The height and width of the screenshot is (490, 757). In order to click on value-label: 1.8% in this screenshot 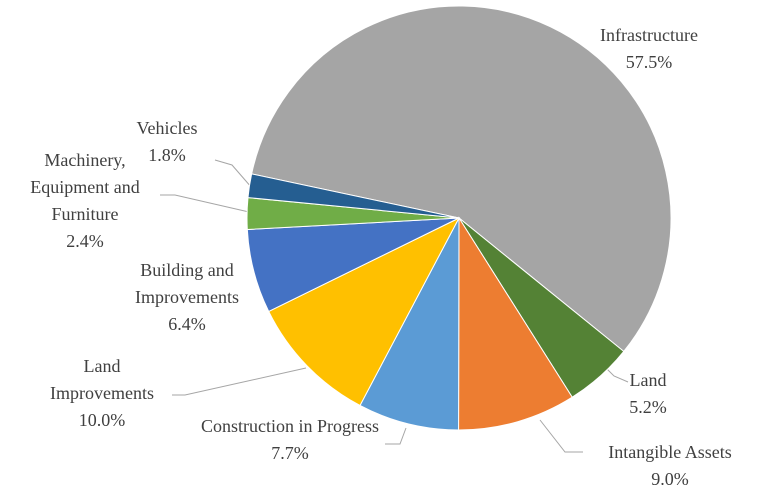, I will do `click(167, 155)`.